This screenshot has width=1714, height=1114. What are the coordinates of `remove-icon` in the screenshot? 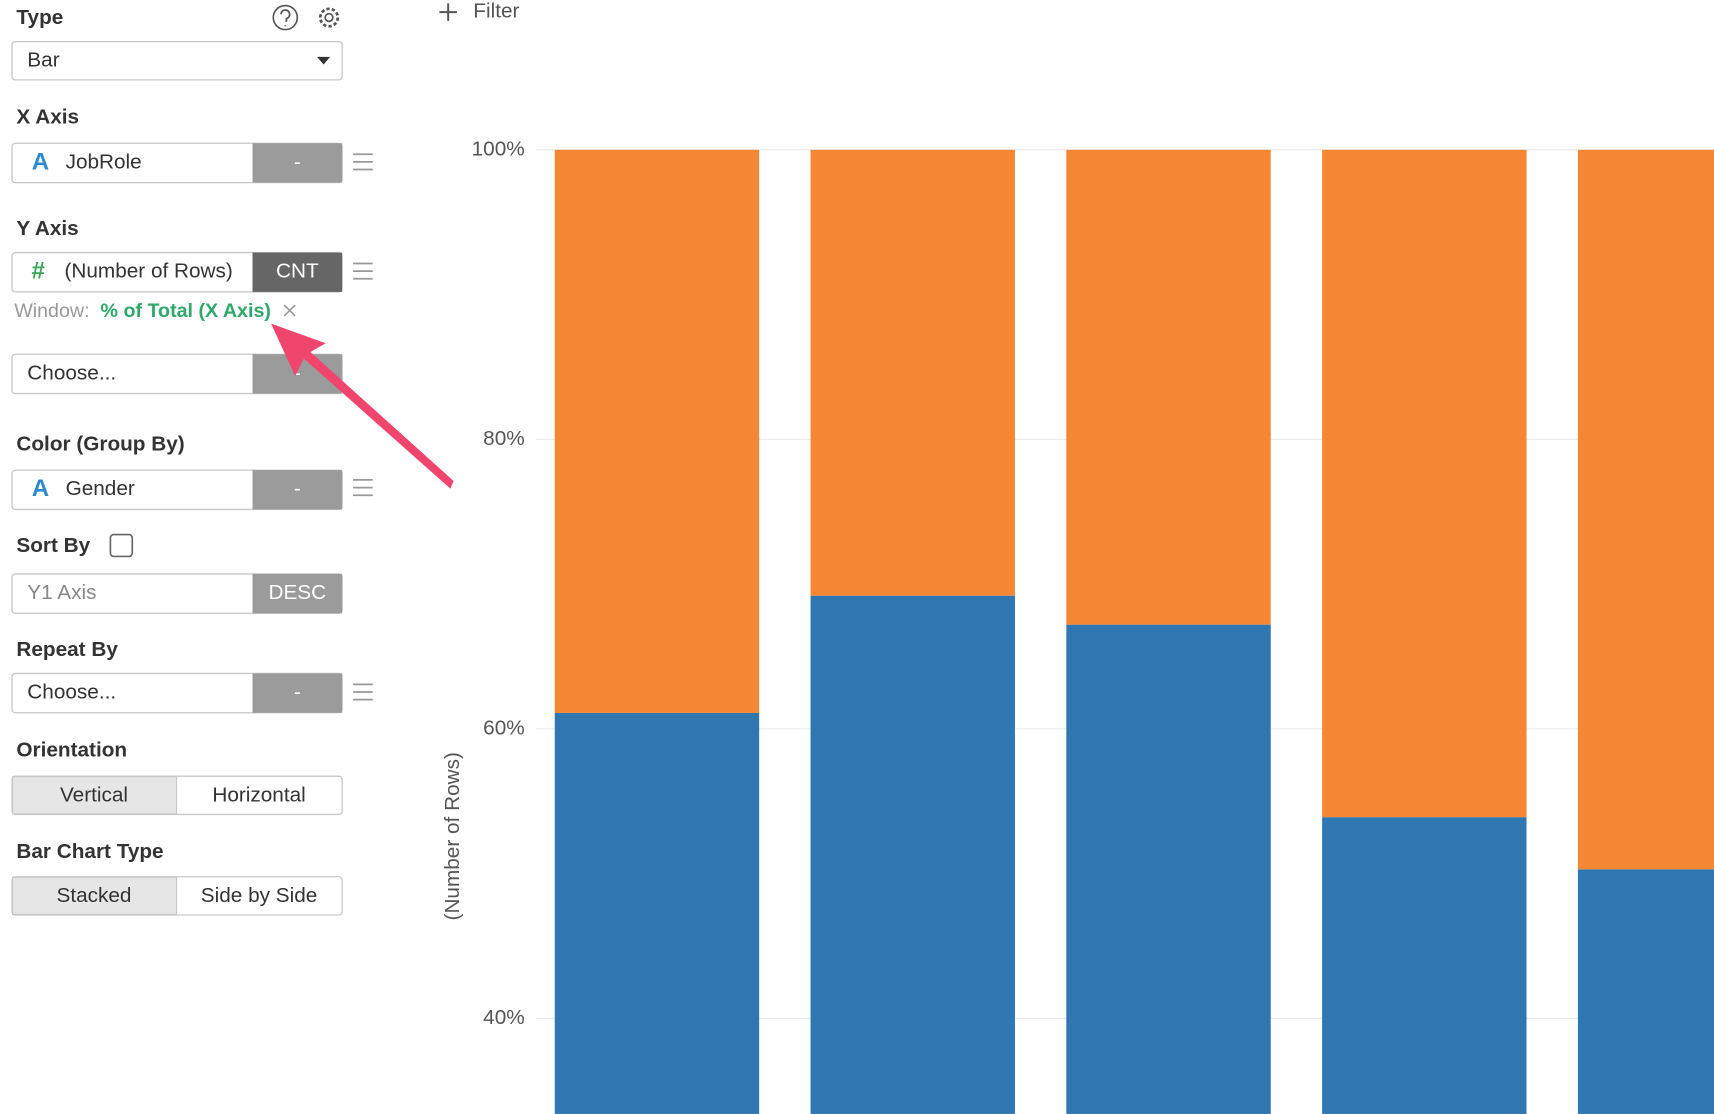 It's located at (289, 310).